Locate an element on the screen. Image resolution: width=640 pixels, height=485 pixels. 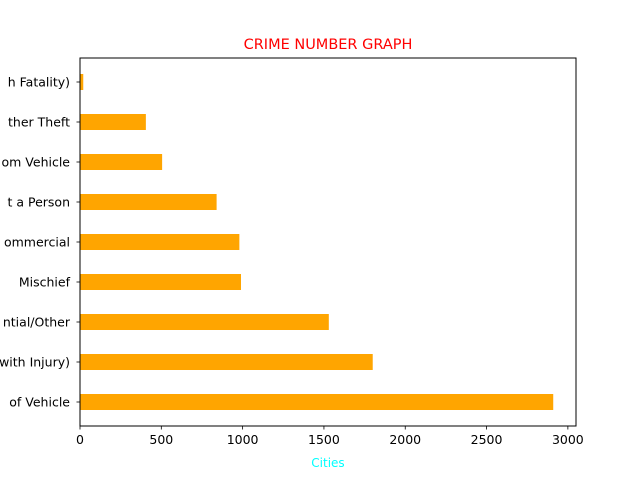
x-tick-label-3: 1000 is located at coordinates (243, 439).